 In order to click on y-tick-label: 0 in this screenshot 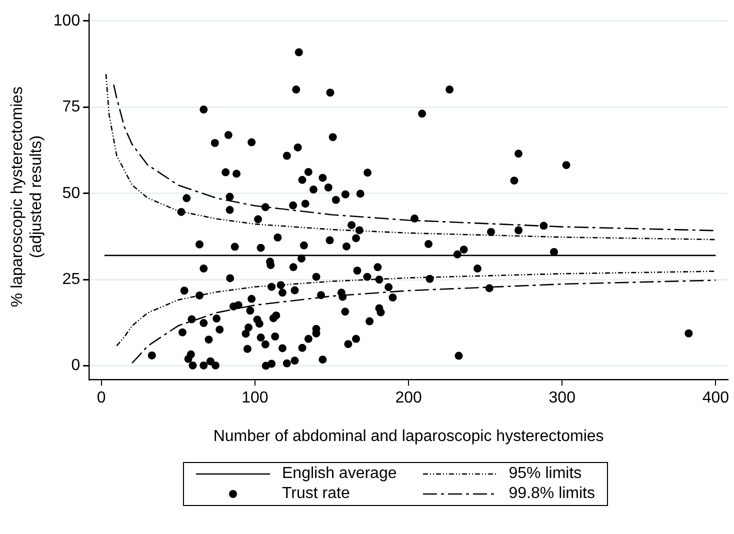, I will do `click(75, 365)`.